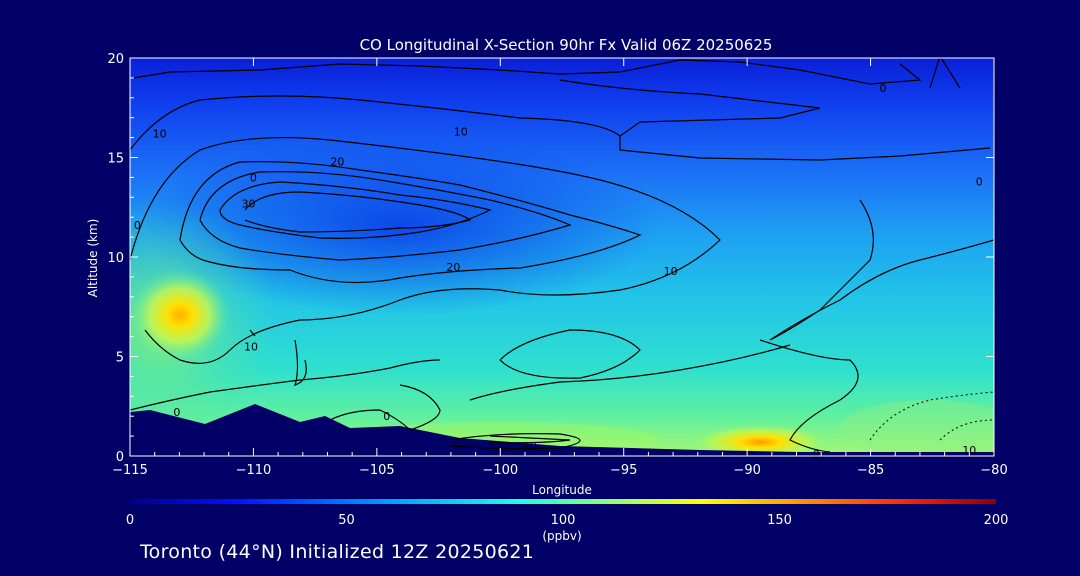  I want to click on negative-contours, so click(931, 416).